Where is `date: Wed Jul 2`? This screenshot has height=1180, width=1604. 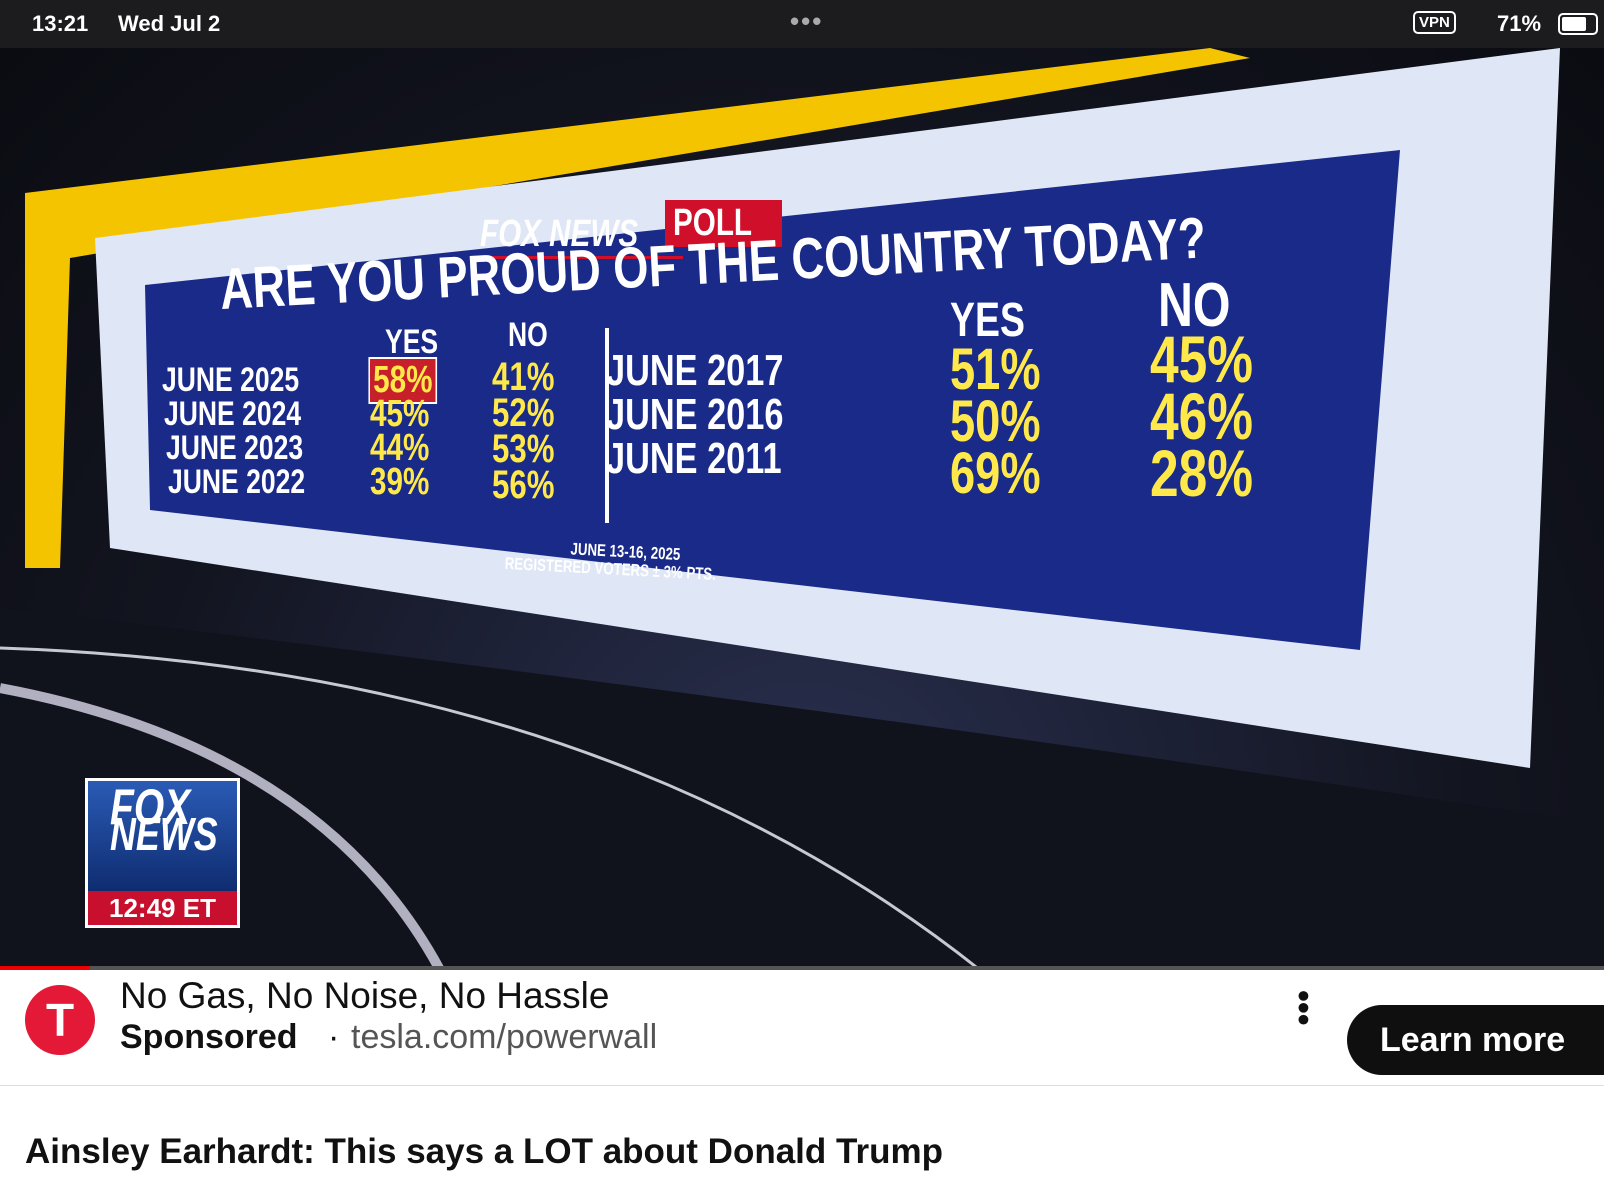
date: Wed Jul 2 is located at coordinates (169, 23).